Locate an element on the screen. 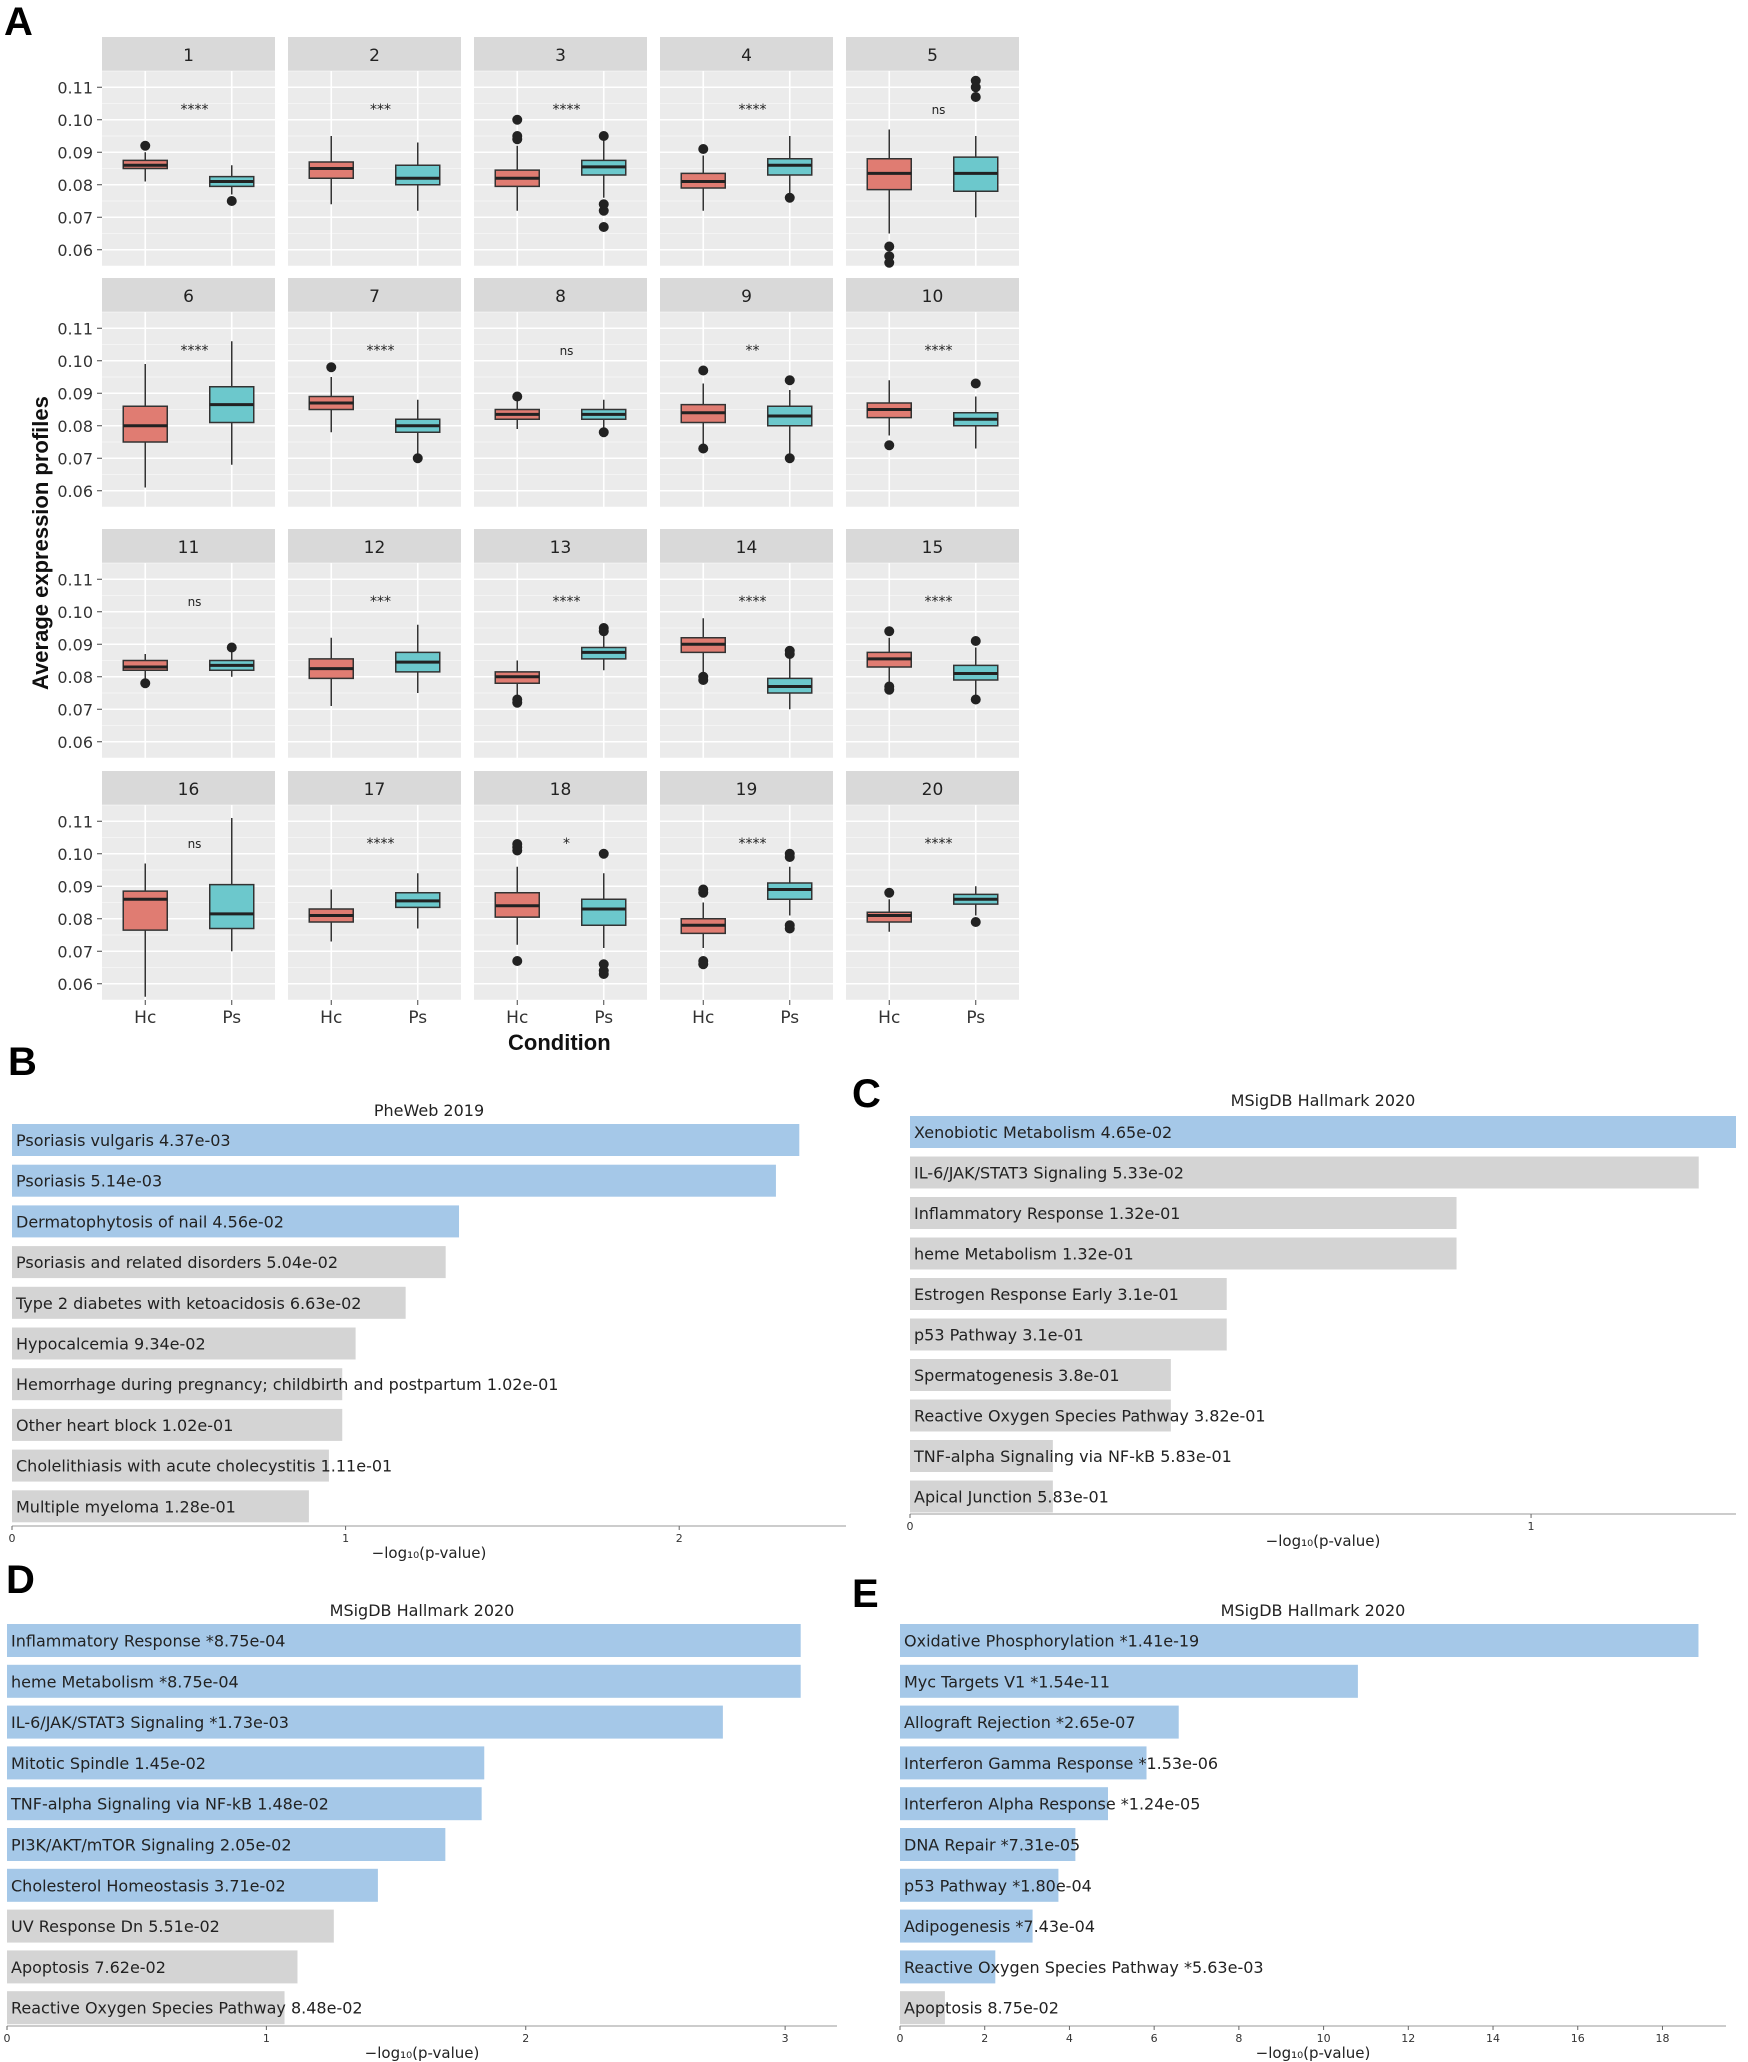 The image size is (1748, 2062). y-tick-label: 0.06 is located at coordinates (75, 491).